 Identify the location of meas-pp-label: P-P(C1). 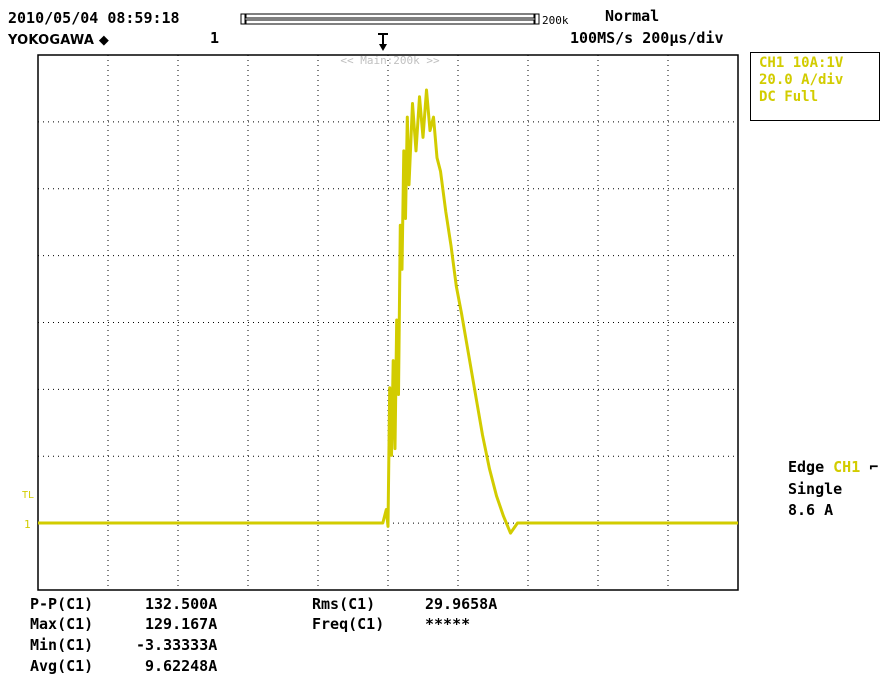
(62, 604).